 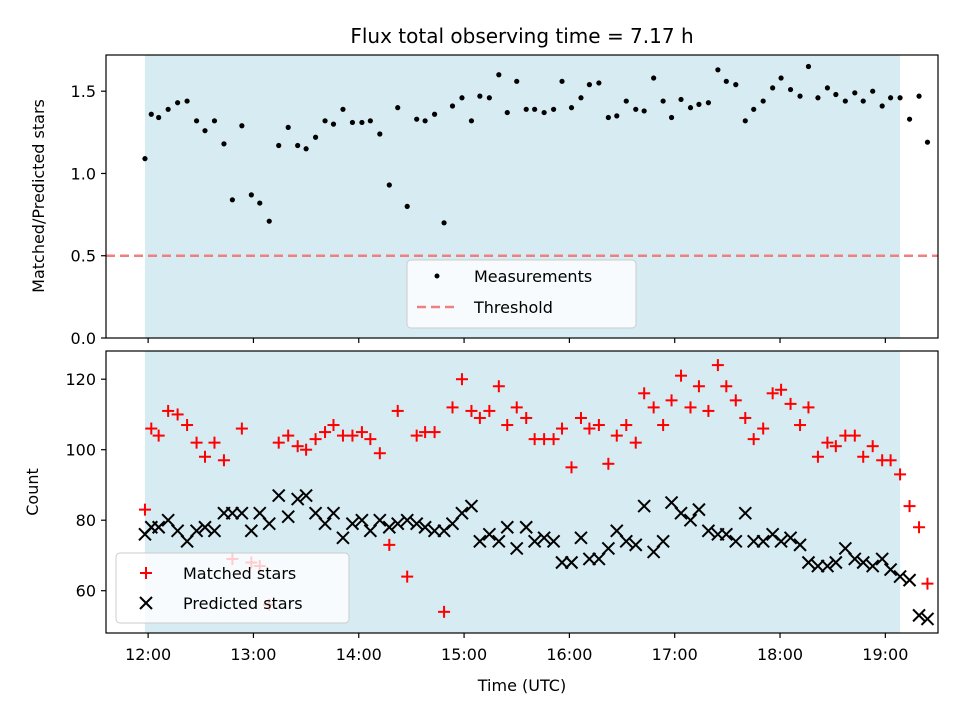 I want to click on top-legend: Measurements Threshold, so click(x=521, y=294).